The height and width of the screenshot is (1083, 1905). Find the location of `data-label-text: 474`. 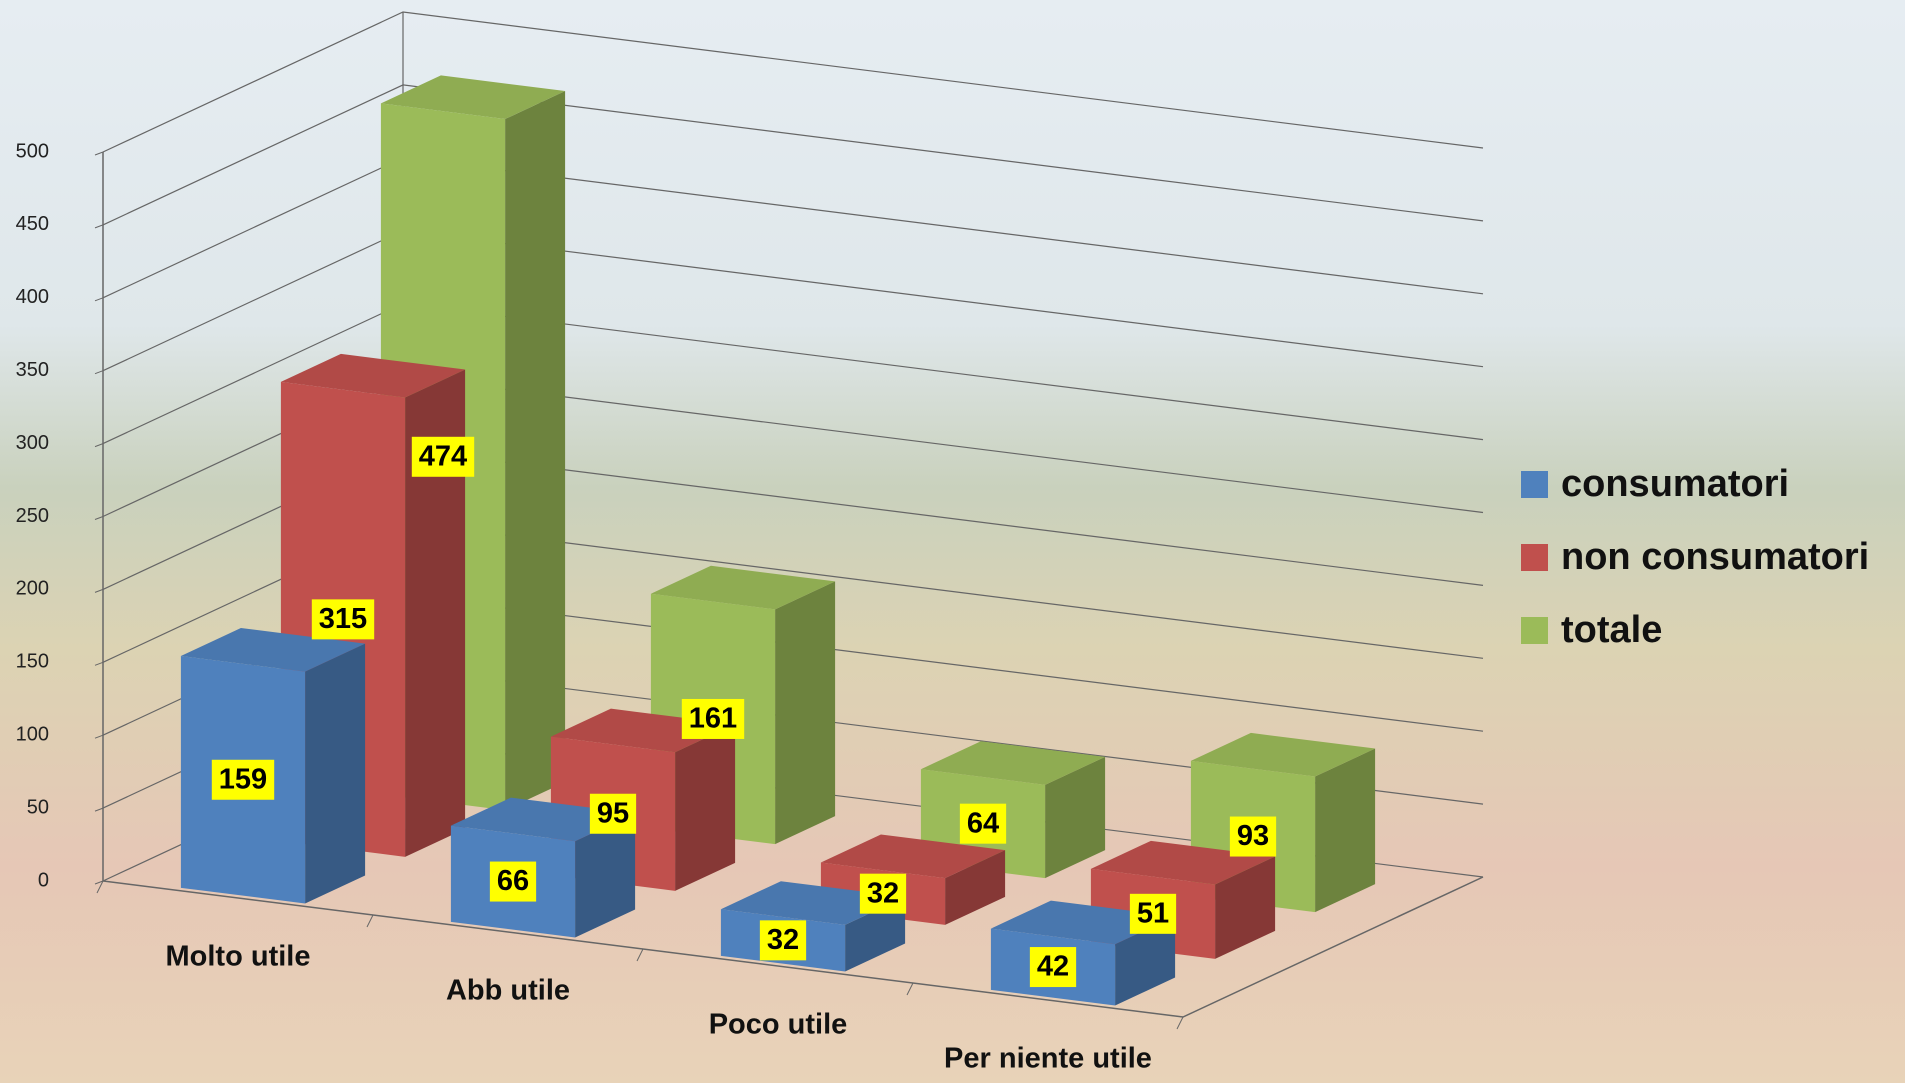

data-label-text: 474 is located at coordinates (443, 456).